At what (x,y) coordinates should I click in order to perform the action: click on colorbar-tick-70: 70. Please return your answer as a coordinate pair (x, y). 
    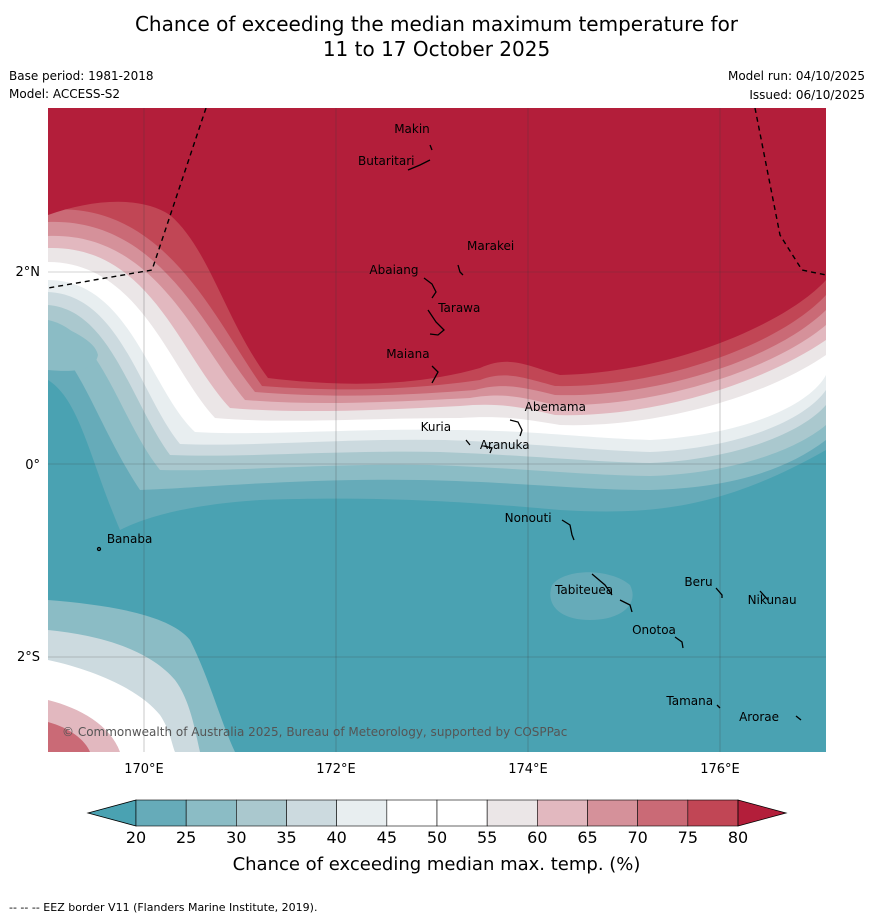
    Looking at the image, I should click on (637, 837).